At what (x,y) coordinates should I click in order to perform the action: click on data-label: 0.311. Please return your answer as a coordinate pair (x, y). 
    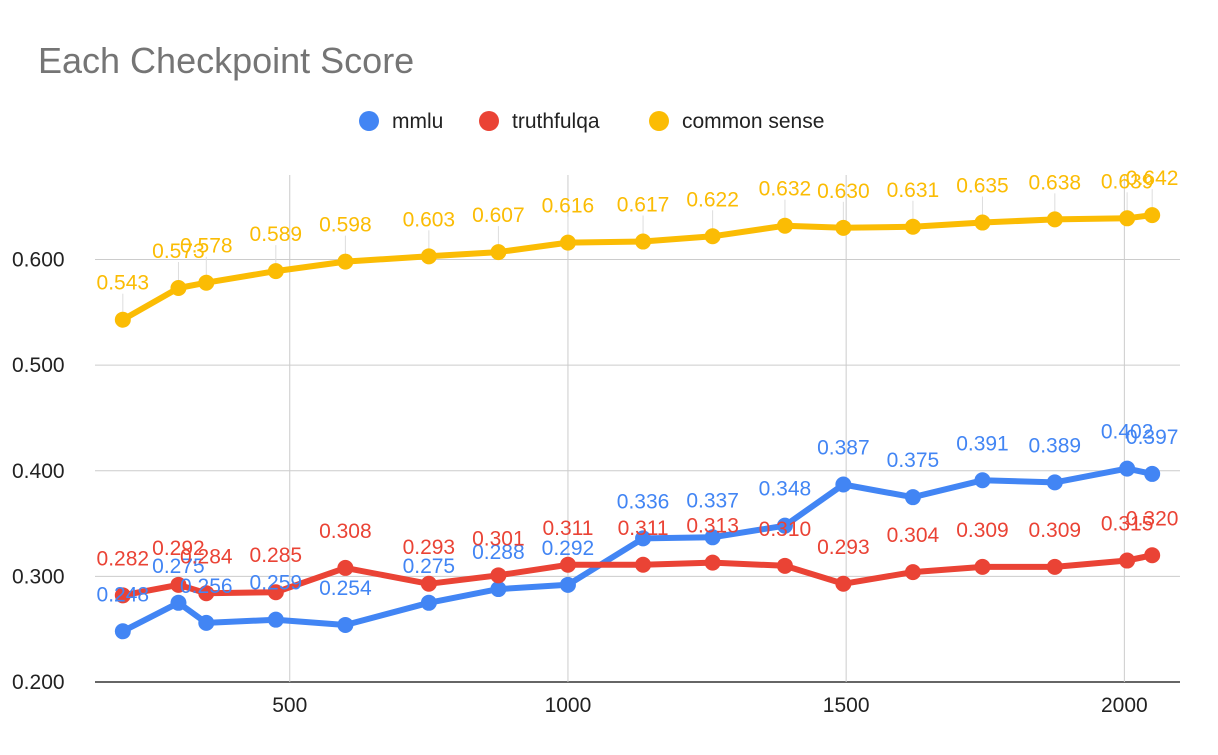
    Looking at the image, I should click on (643, 528).